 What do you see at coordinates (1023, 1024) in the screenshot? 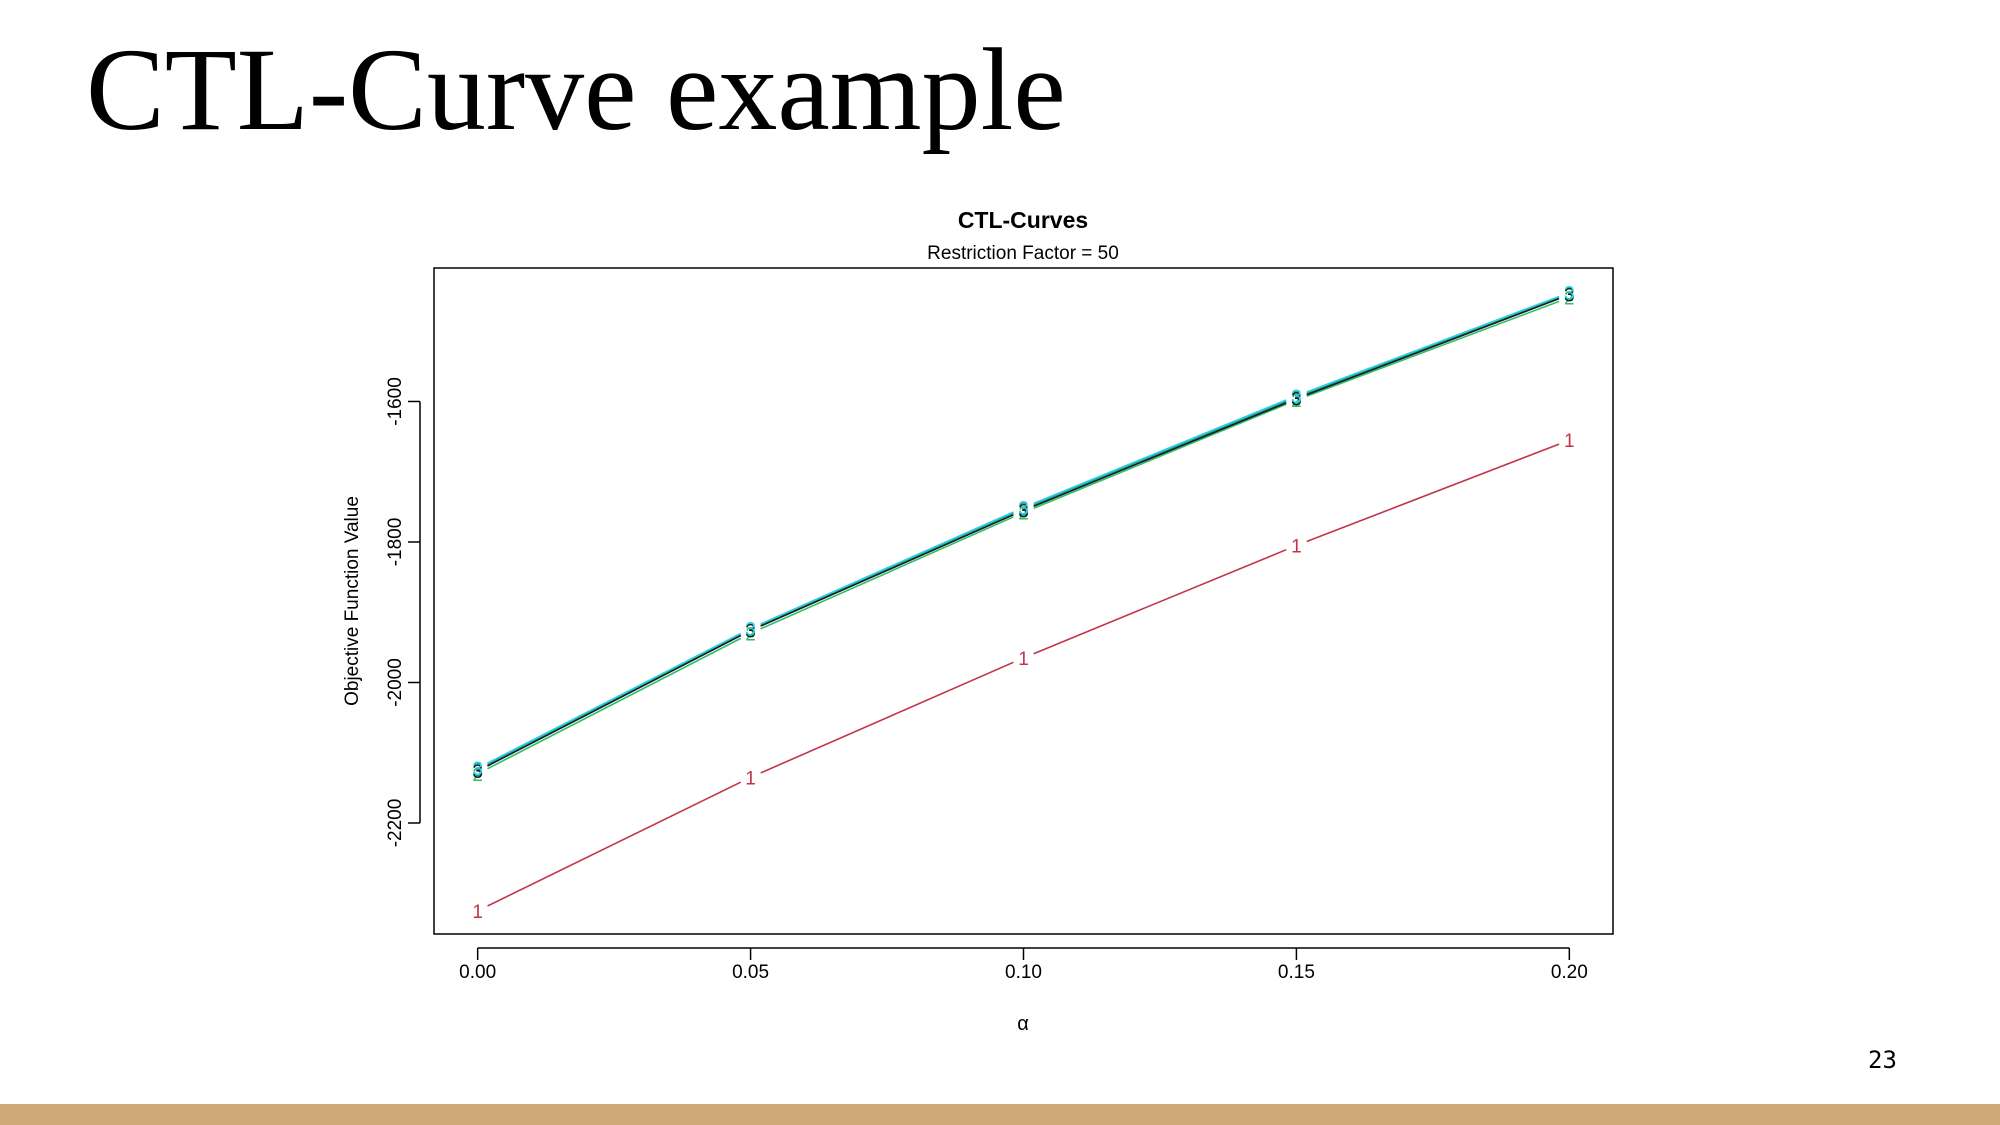
I see `x-axis-label: α` at bounding box center [1023, 1024].